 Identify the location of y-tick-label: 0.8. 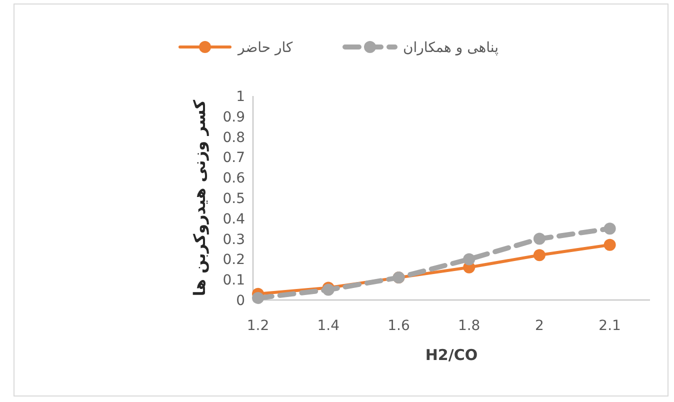
(233, 138).